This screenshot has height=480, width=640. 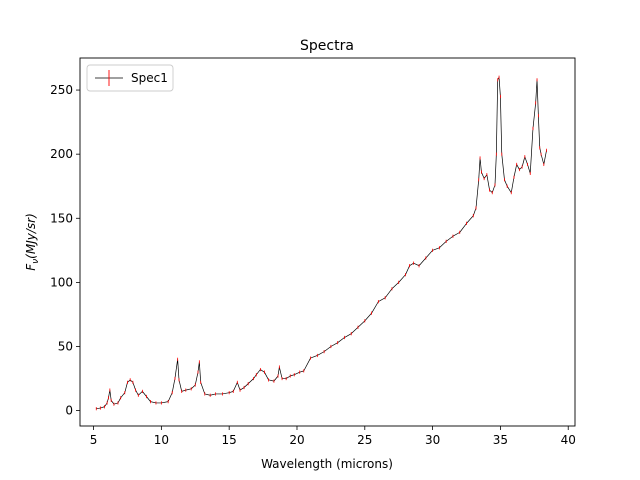 What do you see at coordinates (61, 90) in the screenshot?
I see `y-tick-label: 250` at bounding box center [61, 90].